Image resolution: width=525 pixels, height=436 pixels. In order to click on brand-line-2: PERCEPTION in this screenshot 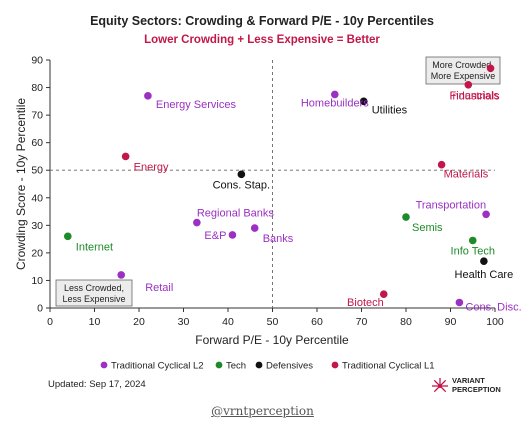, I will do `click(476, 389)`.